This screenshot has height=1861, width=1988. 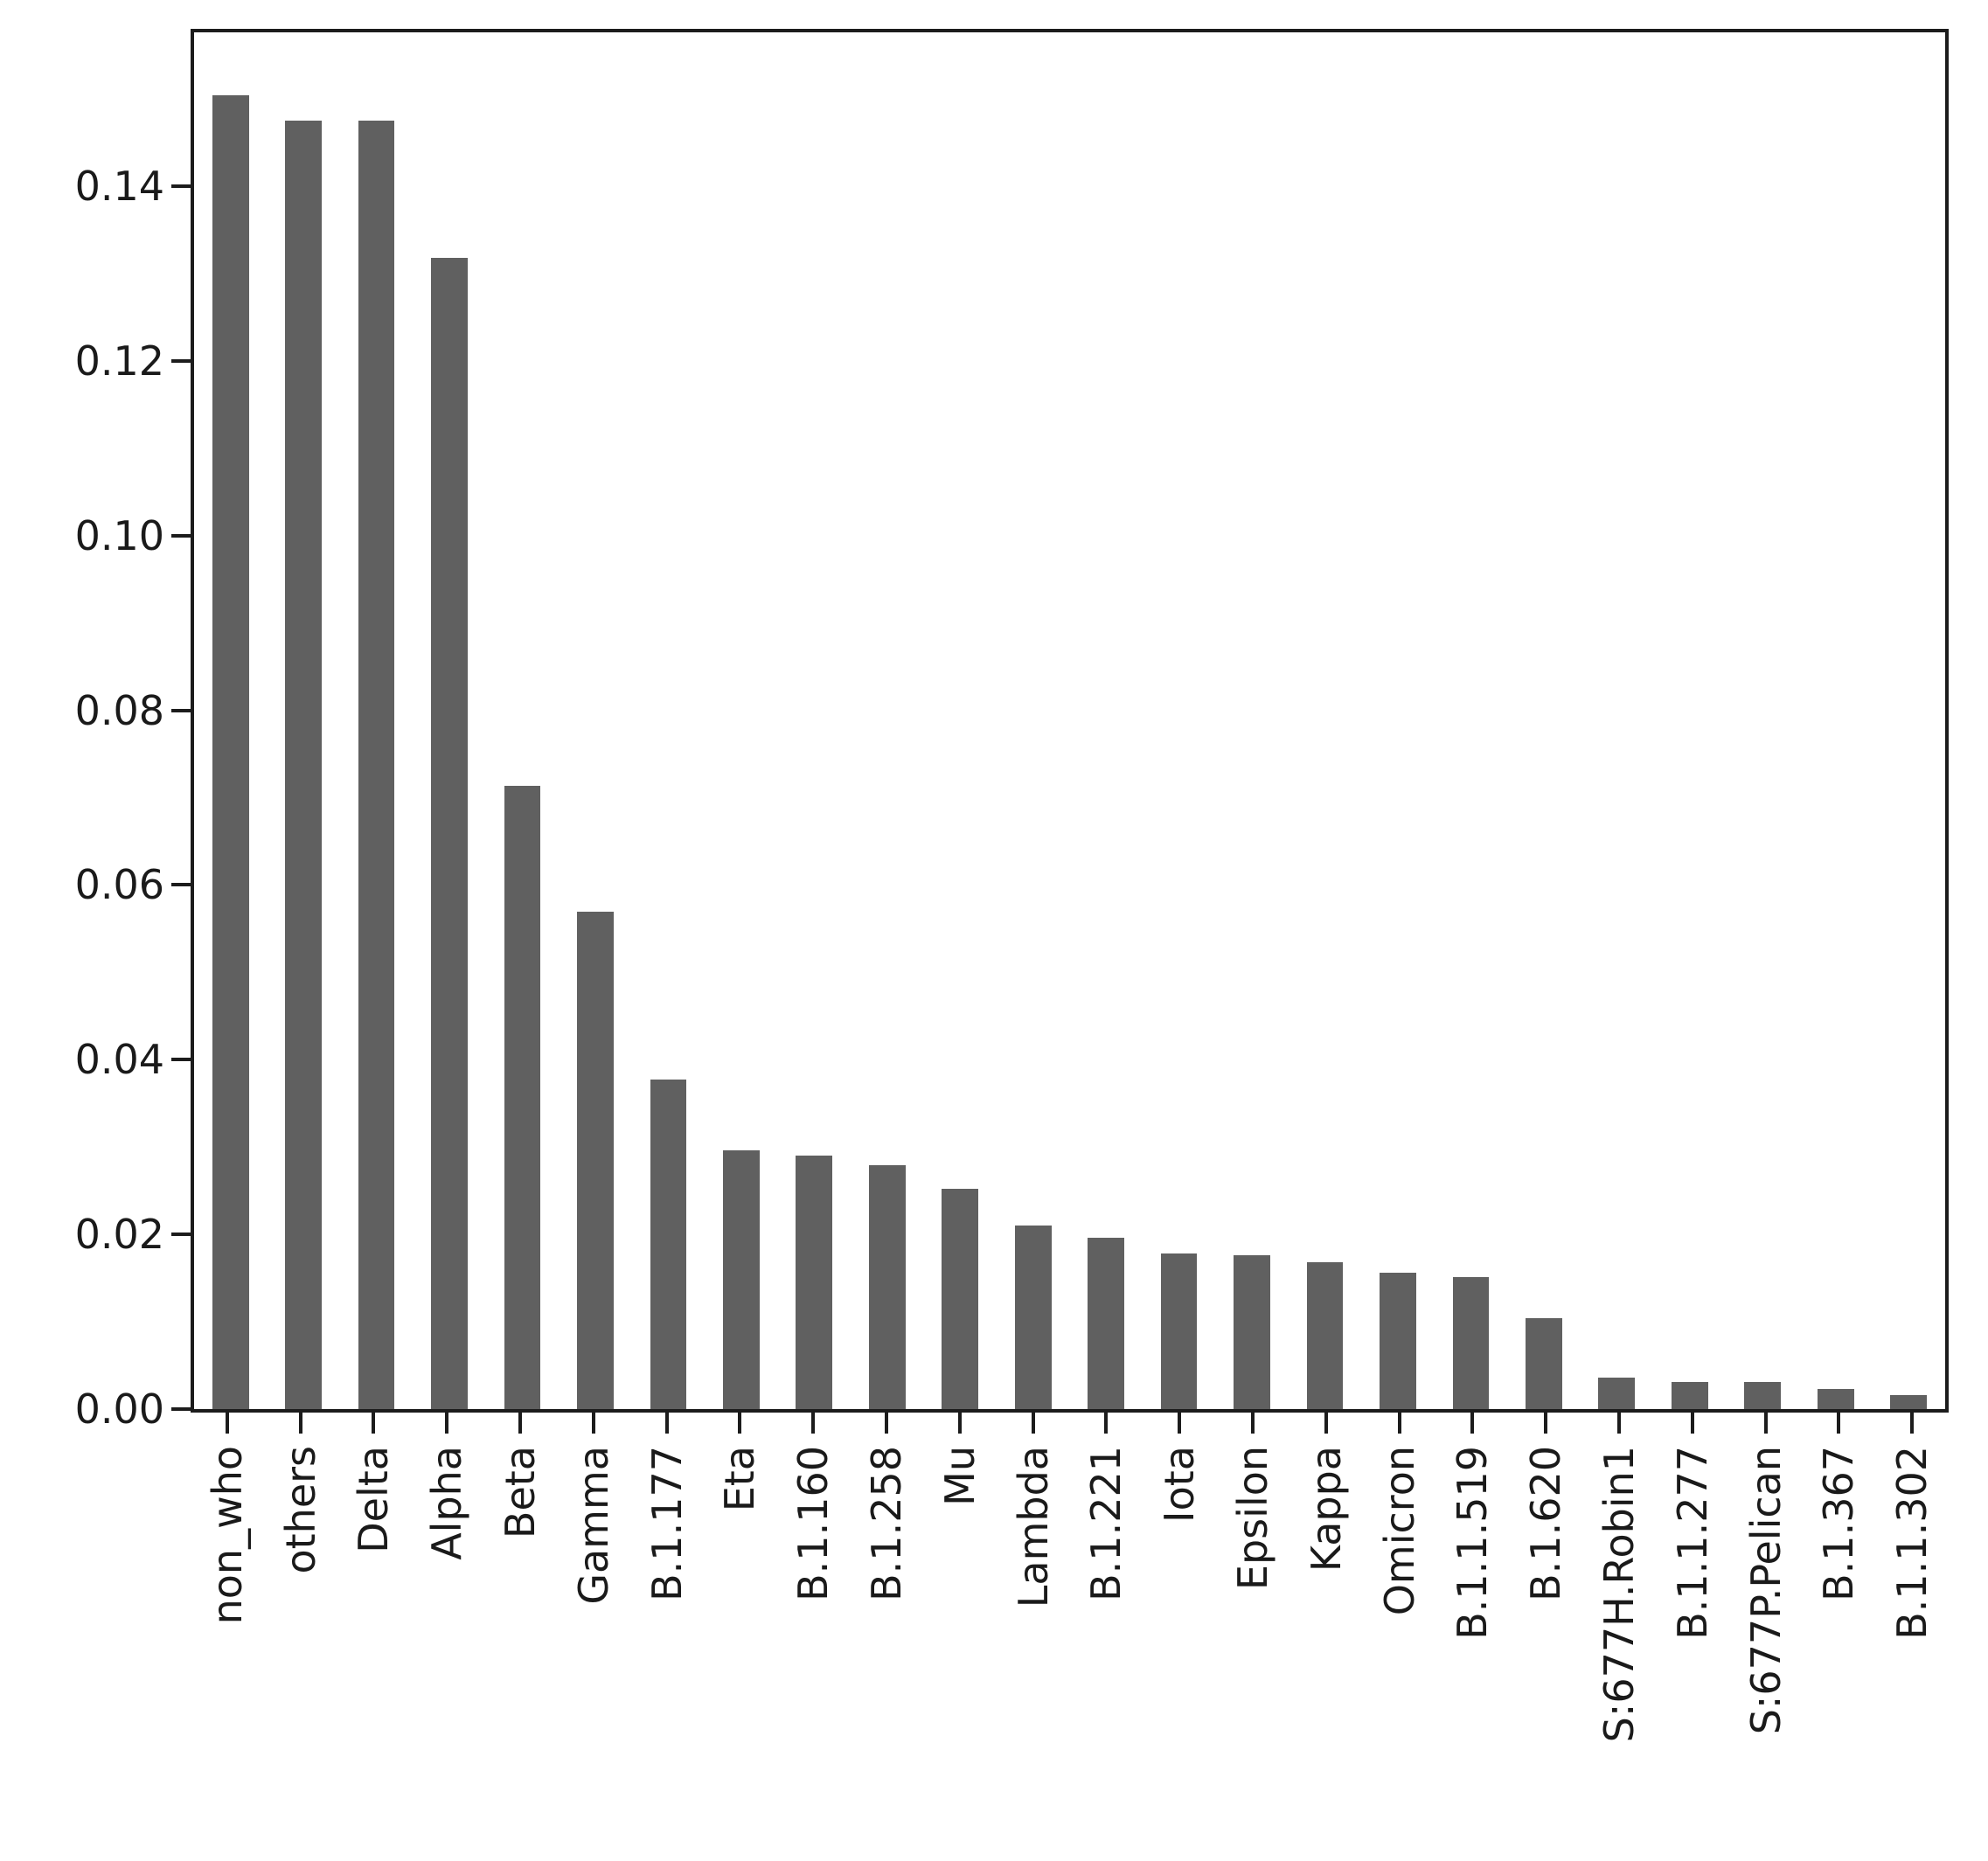 I want to click on bar-B.1.258, so click(x=887, y=1287).